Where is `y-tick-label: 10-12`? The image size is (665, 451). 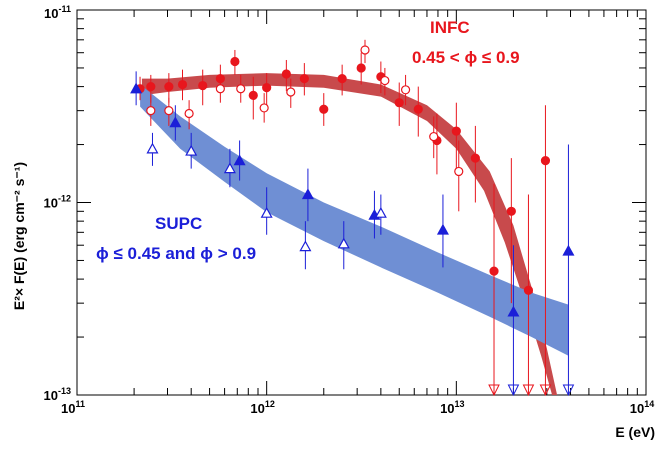
y-tick-label: 10-12 is located at coordinates (57, 202).